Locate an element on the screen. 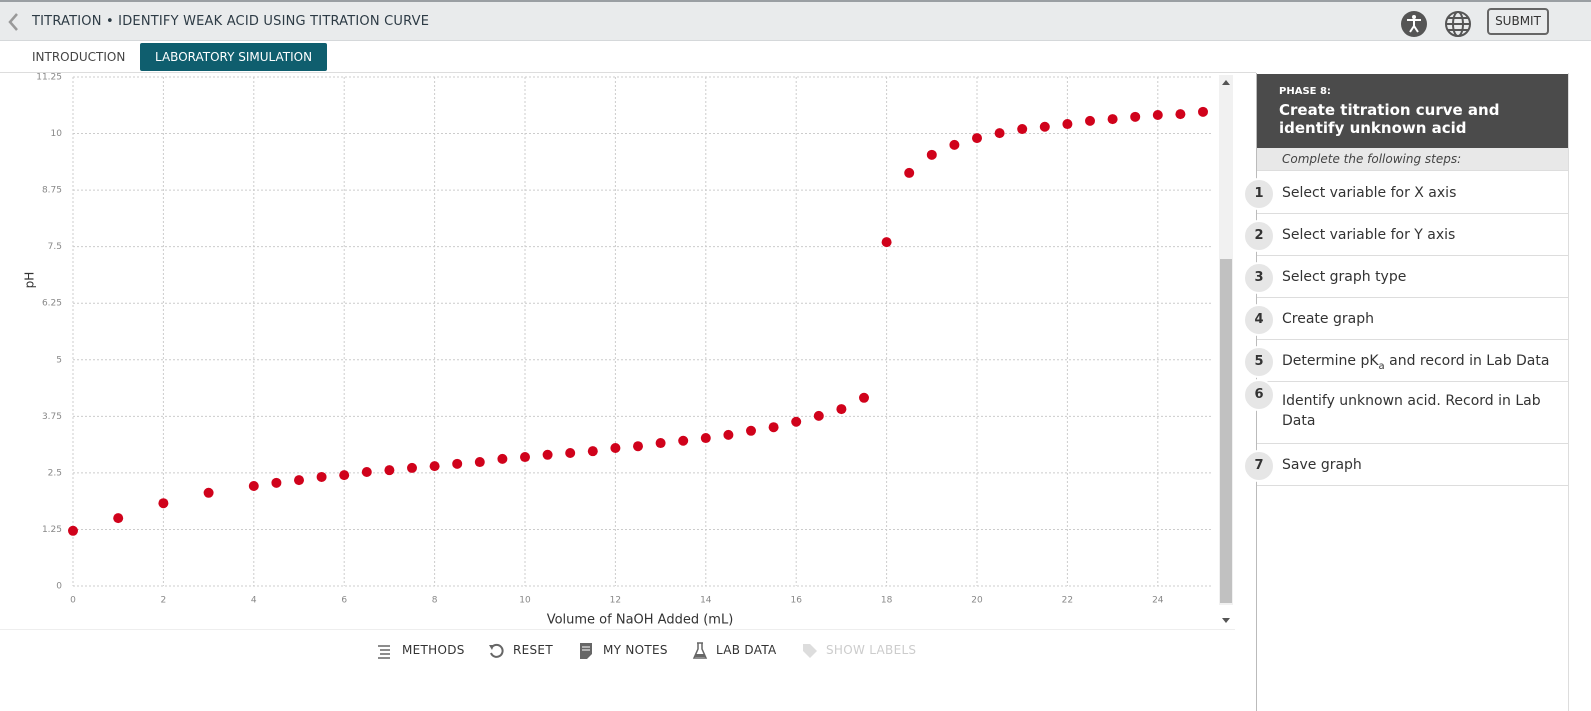 This screenshot has height=711, width=1591. step: 5 Determine pKa and record in Lab Data is located at coordinates (1405, 361).